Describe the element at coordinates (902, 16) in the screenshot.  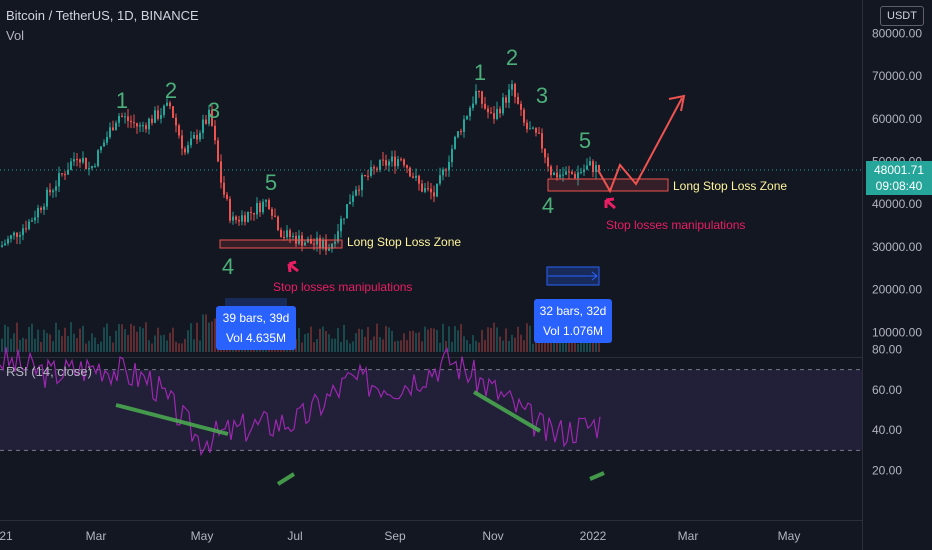
I see `currency-button: USDT` at that location.